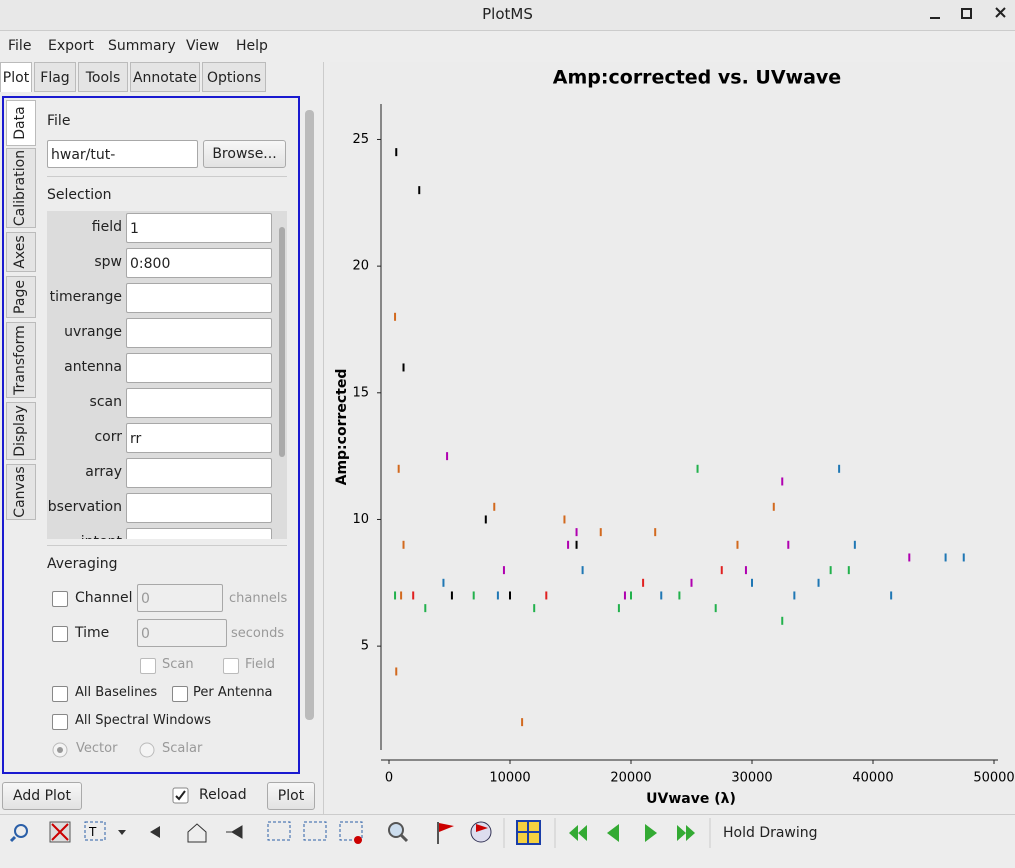 This screenshot has width=1015, height=868. I want to click on toolbar-icons: T, so click(360, 834).